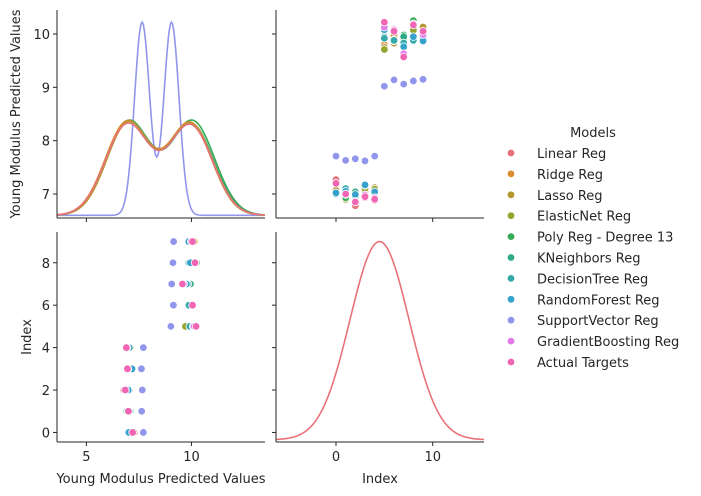 The image size is (701, 496). I want to click on index-kde-xticks: 0 10, so click(386, 453).